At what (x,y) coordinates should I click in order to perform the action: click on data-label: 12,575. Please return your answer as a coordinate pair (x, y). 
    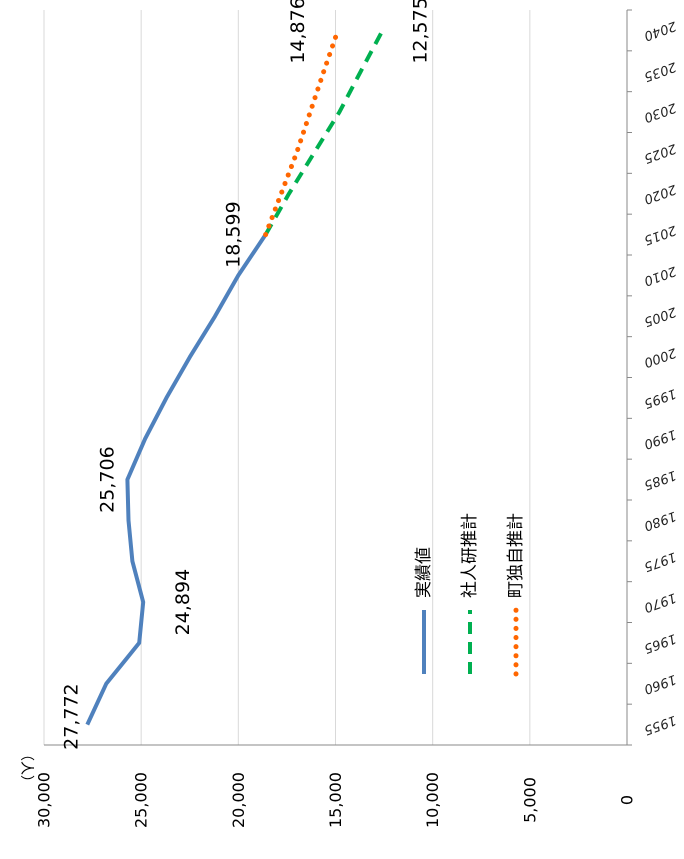
    Looking at the image, I should click on (421, 32).